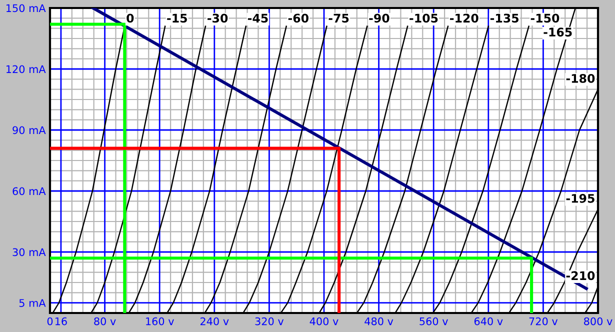 Image resolution: width=615 pixels, height=332 pixels. What do you see at coordinates (598, 321) in the screenshot?
I see `x-tick-label: 800 v` at bounding box center [598, 321].